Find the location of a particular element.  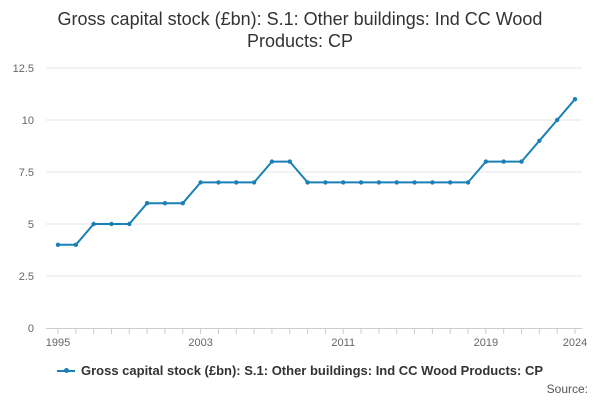

data-point-2004 is located at coordinates (218, 182).